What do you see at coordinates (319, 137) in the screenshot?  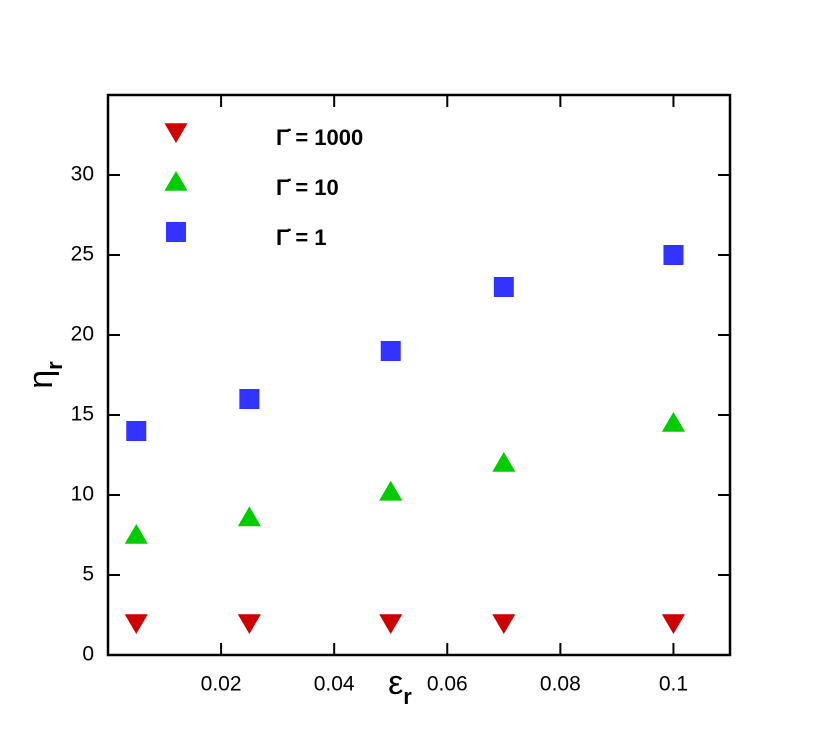 I see `legend-label: Γ̇ = 1000` at bounding box center [319, 137].